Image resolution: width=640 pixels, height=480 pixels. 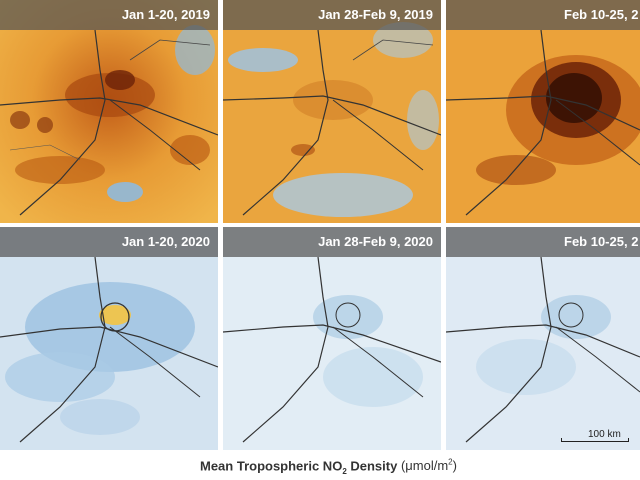 What do you see at coordinates (373, 466) in the screenshot?
I see `legend-title-suffix: Density` at bounding box center [373, 466].